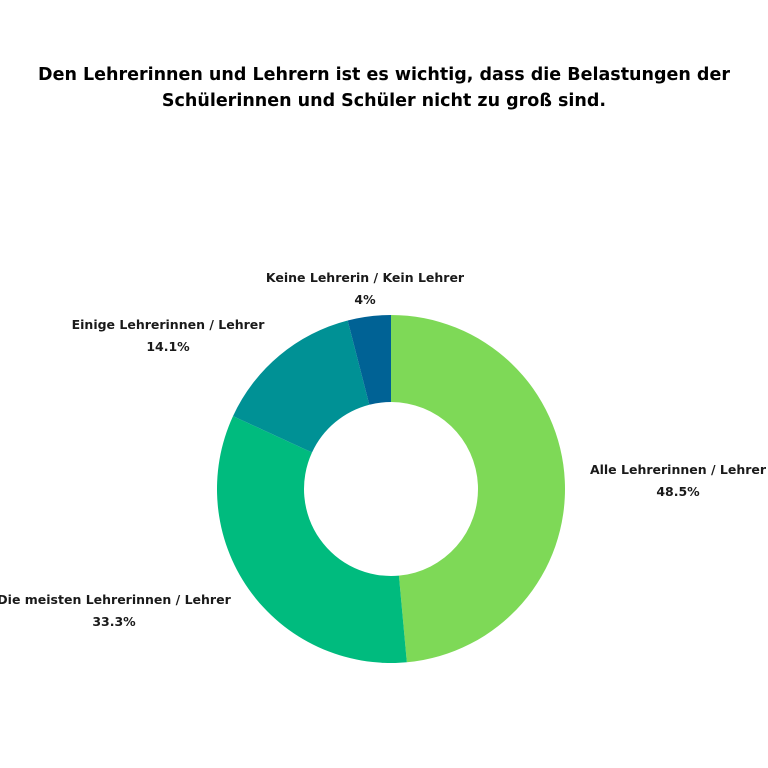 Image resolution: width=768 pixels, height=768 pixels. I want to click on slice-value-die-meisten-lehrerinnen-lehrer: 33.3%, so click(114, 621).